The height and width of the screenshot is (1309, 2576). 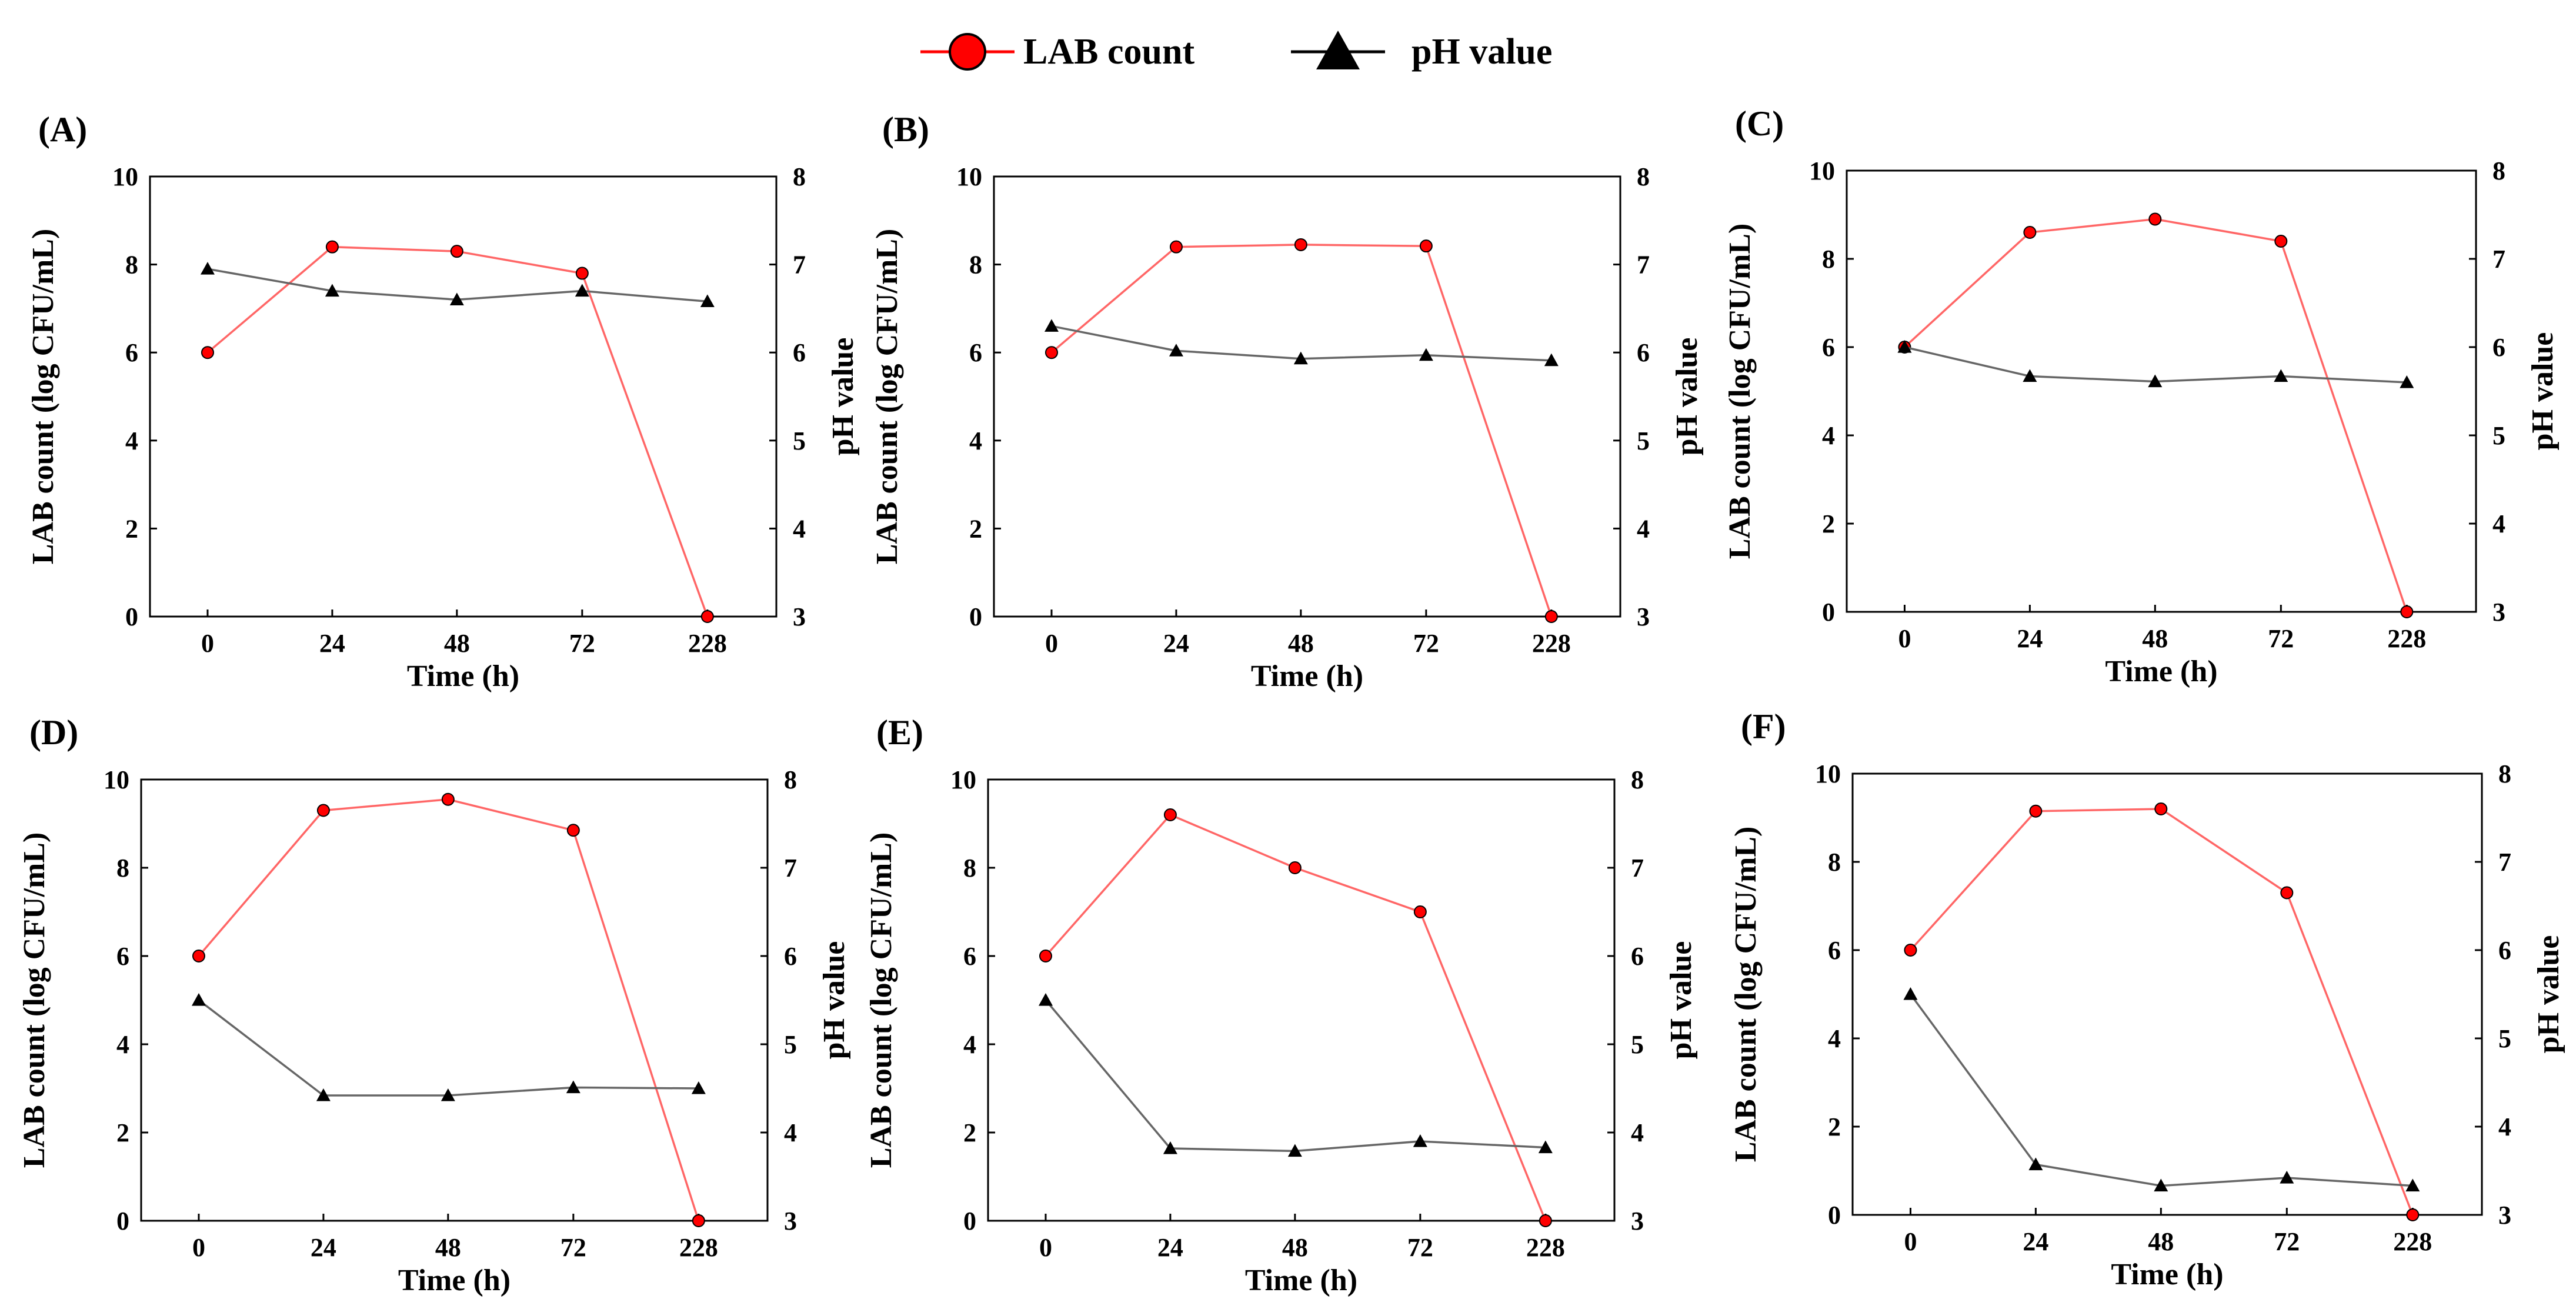 What do you see at coordinates (125, 176) in the screenshot?
I see `y-tick-label: 10` at bounding box center [125, 176].